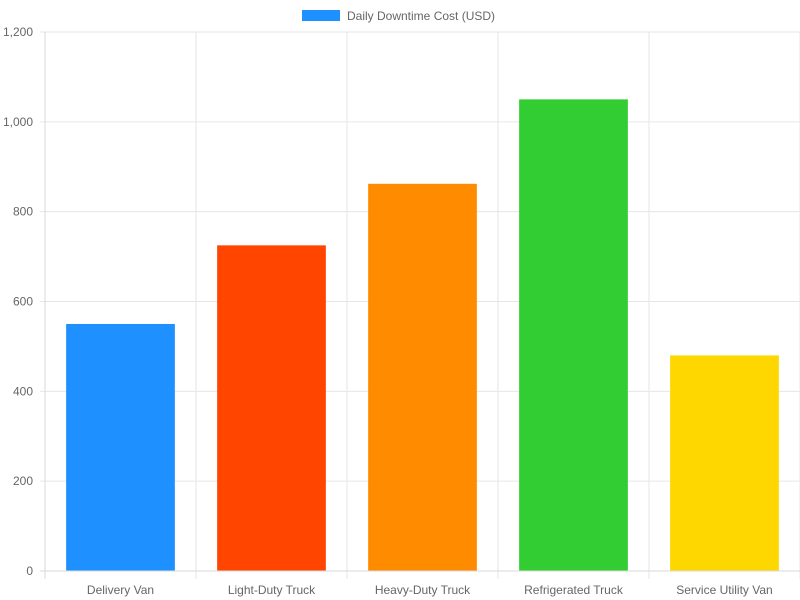 This screenshot has width=800, height=600. What do you see at coordinates (422, 377) in the screenshot?
I see `bar-heavy-duty-truck` at bounding box center [422, 377].